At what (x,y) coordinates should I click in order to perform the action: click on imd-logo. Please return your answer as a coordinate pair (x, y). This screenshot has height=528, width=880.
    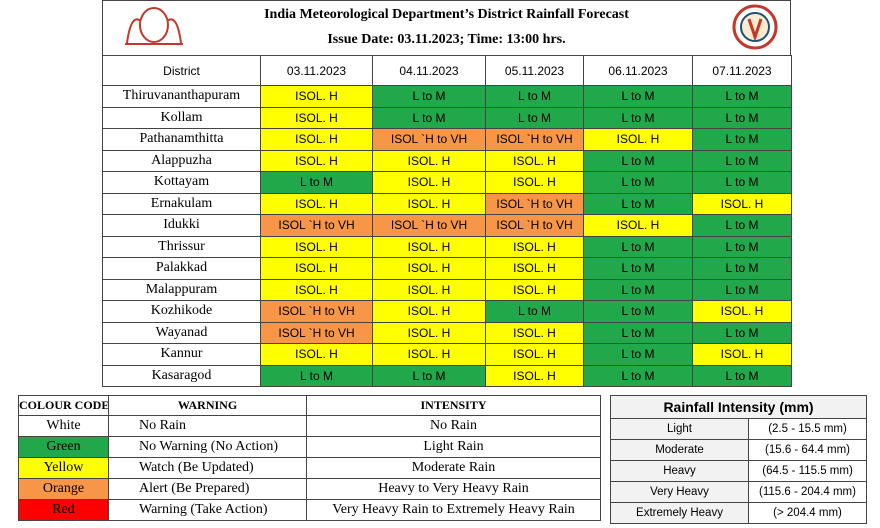
    Looking at the image, I should click on (755, 27).